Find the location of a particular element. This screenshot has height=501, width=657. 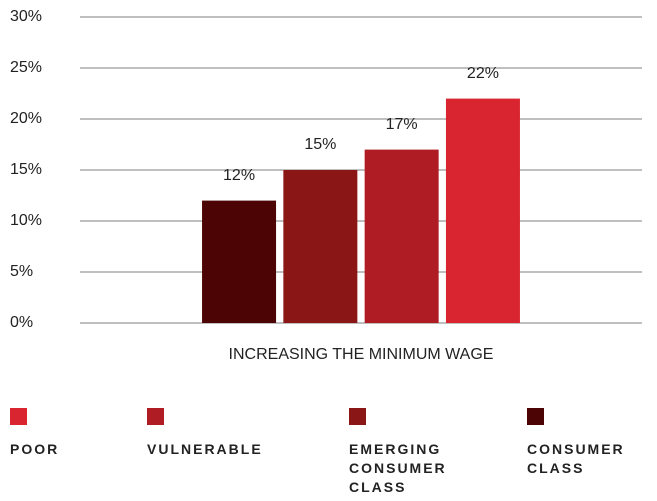

y-tick-label: 30% is located at coordinates (26, 16).